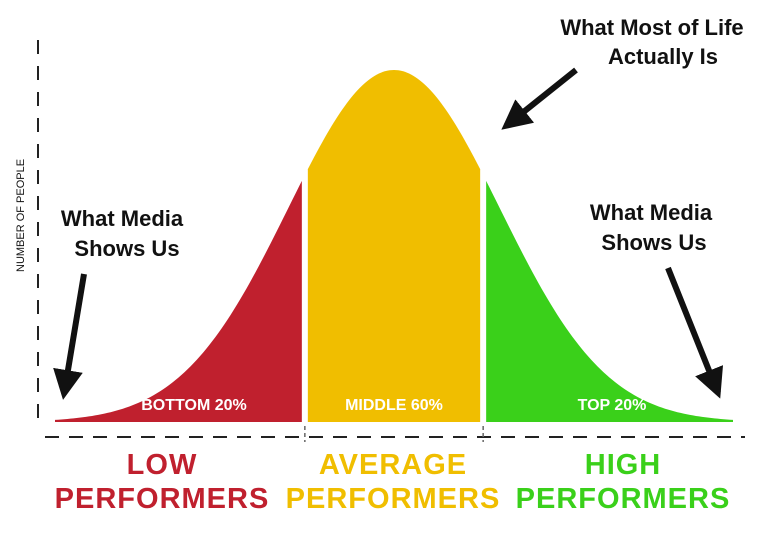 This screenshot has height=549, width=779. What do you see at coordinates (393, 465) in the screenshot?
I see `category-average-line1: AVERAGE` at bounding box center [393, 465].